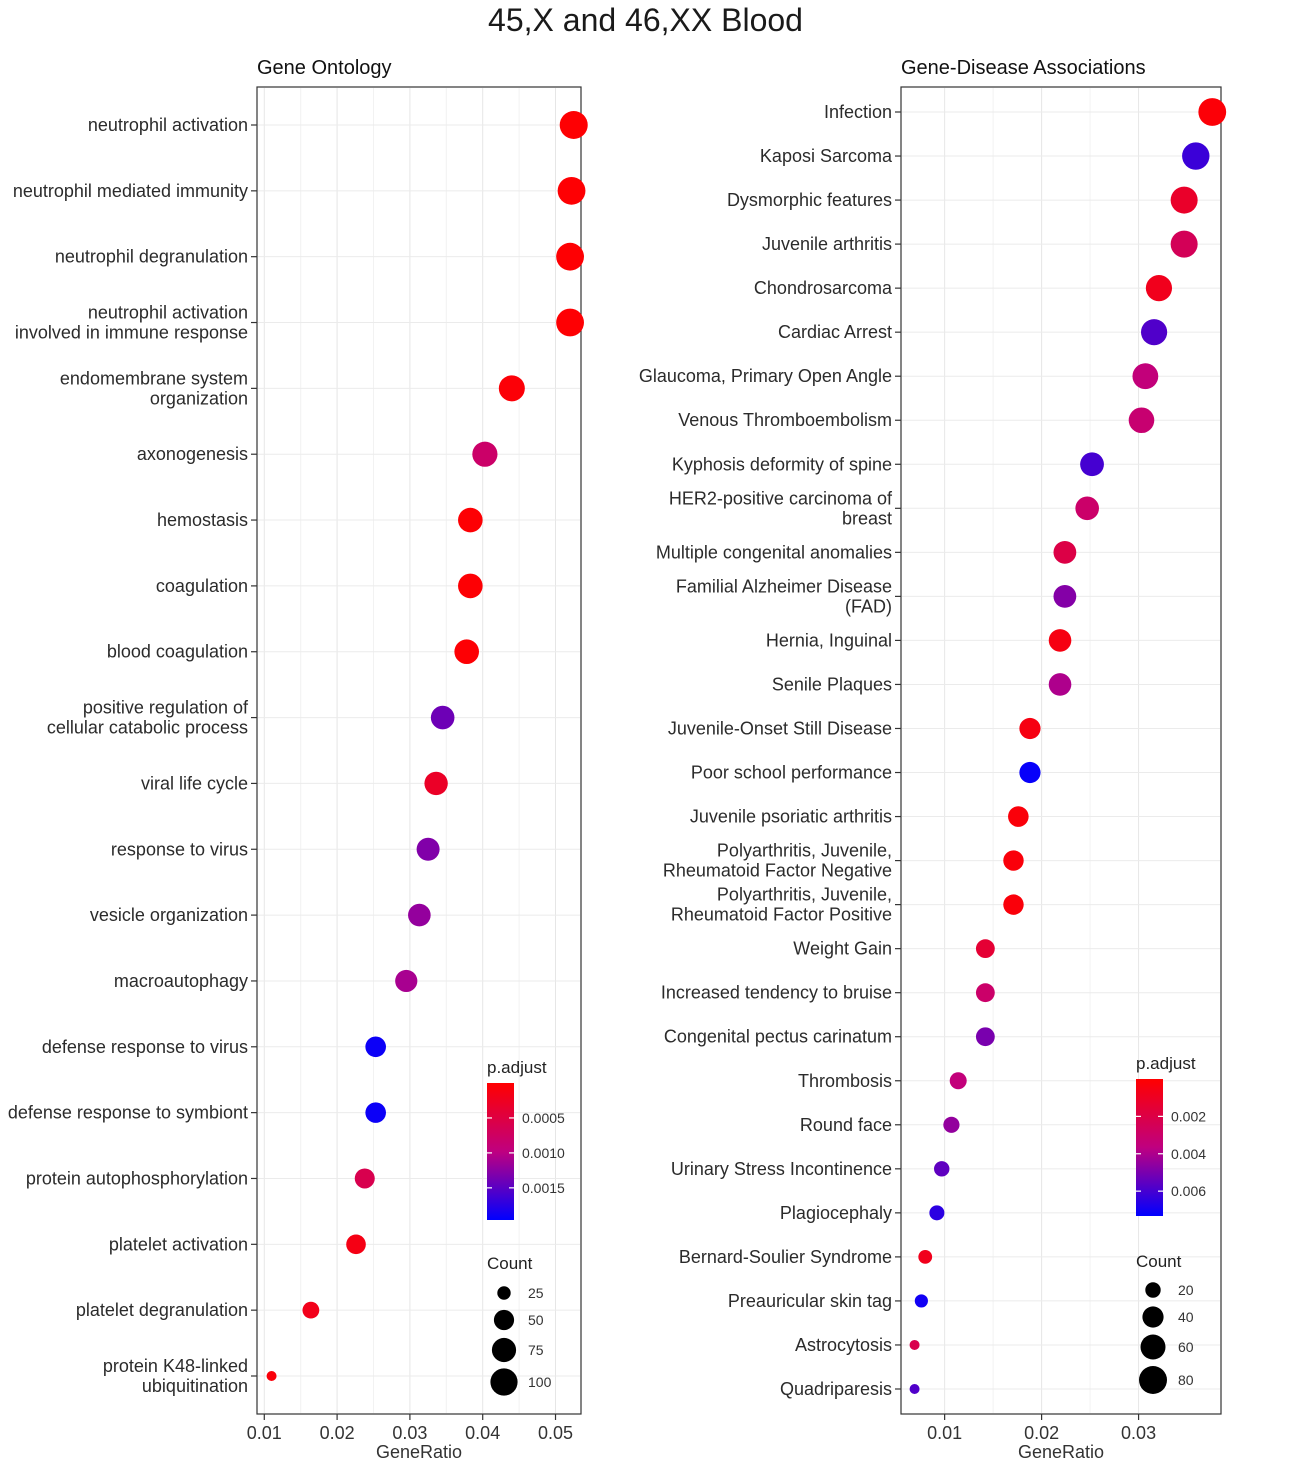  I want to click on size-key-label: 100, so click(540, 1382).